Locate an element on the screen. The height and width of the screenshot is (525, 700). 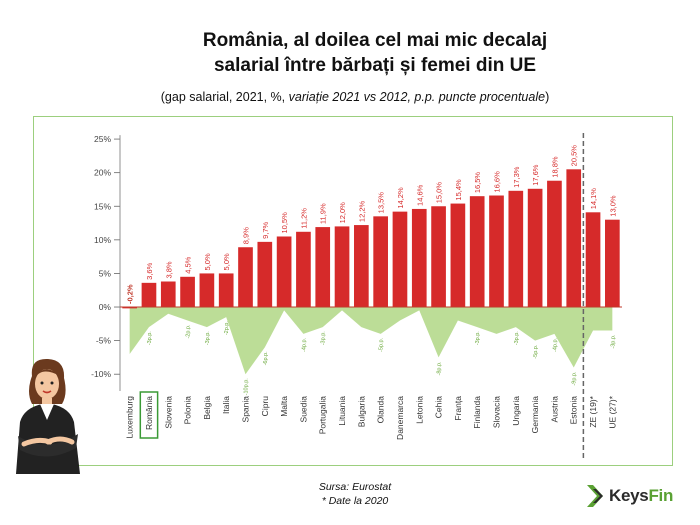
value-label: 18,8% is located at coordinates (554, 167).